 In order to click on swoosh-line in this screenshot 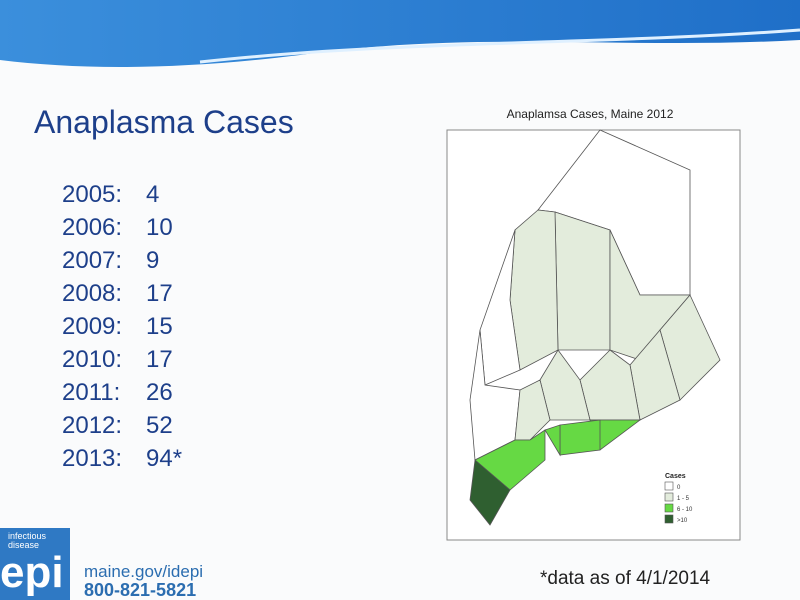, I will do `click(499, 46)`.